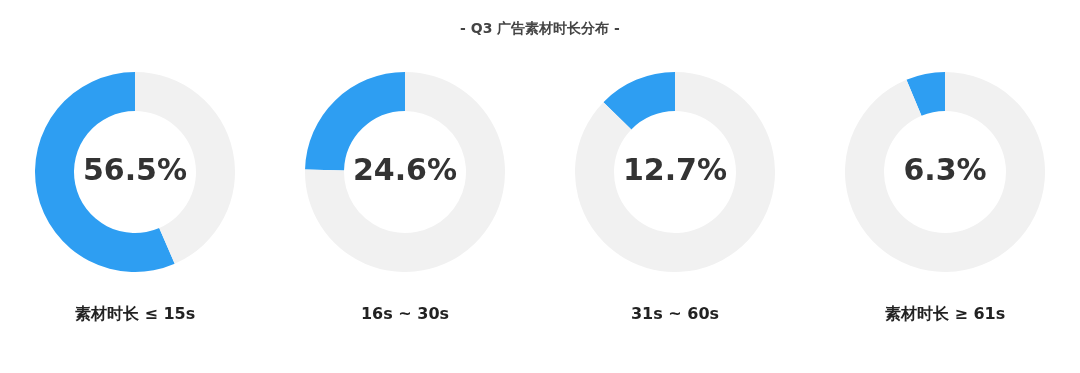  I want to click on data-label: 24.6%, so click(405, 169).